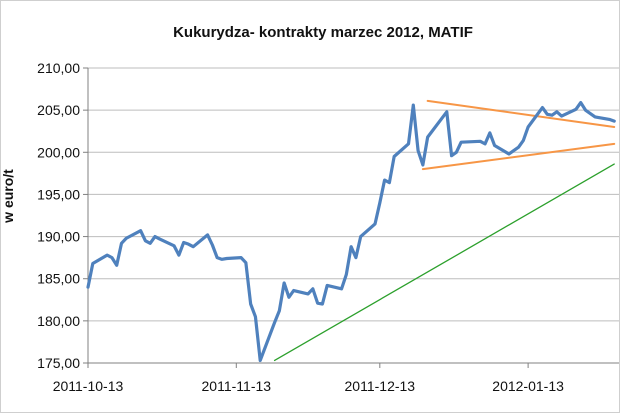  Describe the element at coordinates (88, 386) in the screenshot. I see `x-tick-label: 2011-10-13` at that location.